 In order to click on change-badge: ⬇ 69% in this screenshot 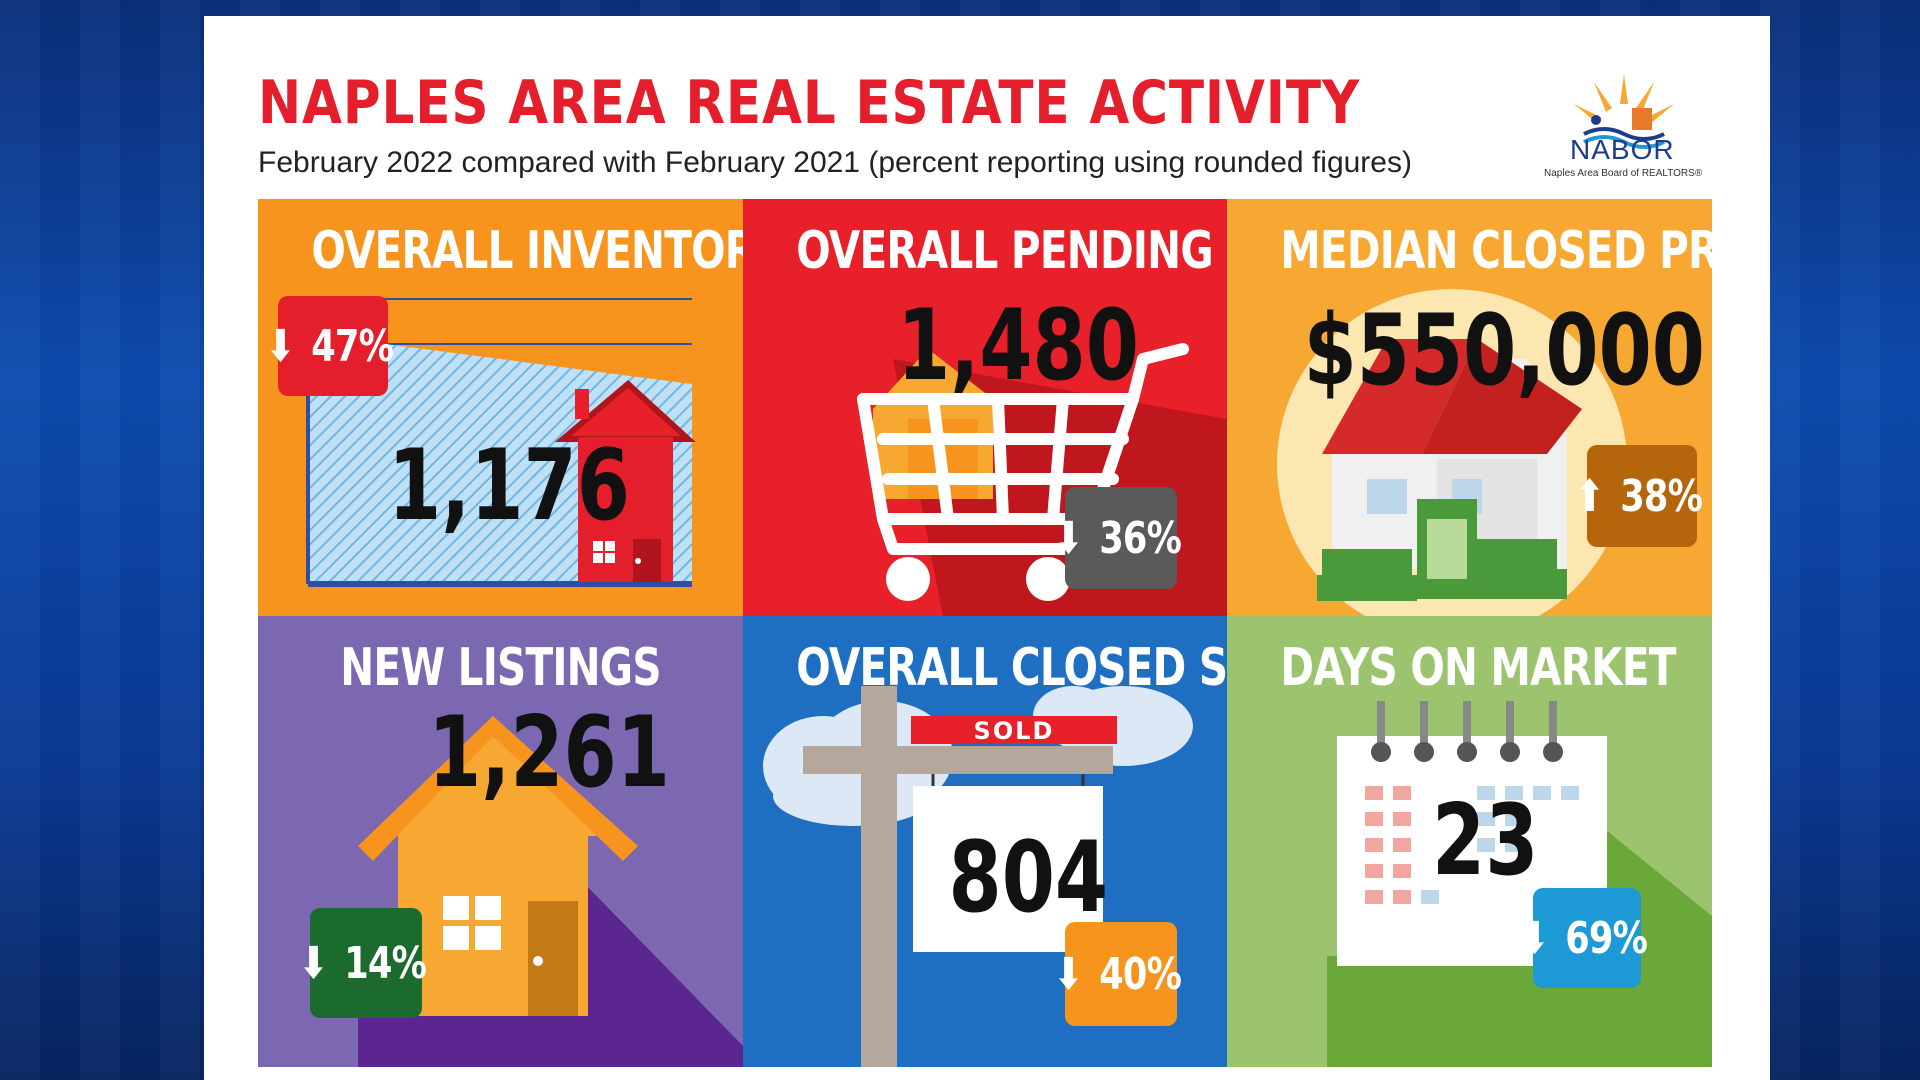, I will do `click(1584, 938)`.